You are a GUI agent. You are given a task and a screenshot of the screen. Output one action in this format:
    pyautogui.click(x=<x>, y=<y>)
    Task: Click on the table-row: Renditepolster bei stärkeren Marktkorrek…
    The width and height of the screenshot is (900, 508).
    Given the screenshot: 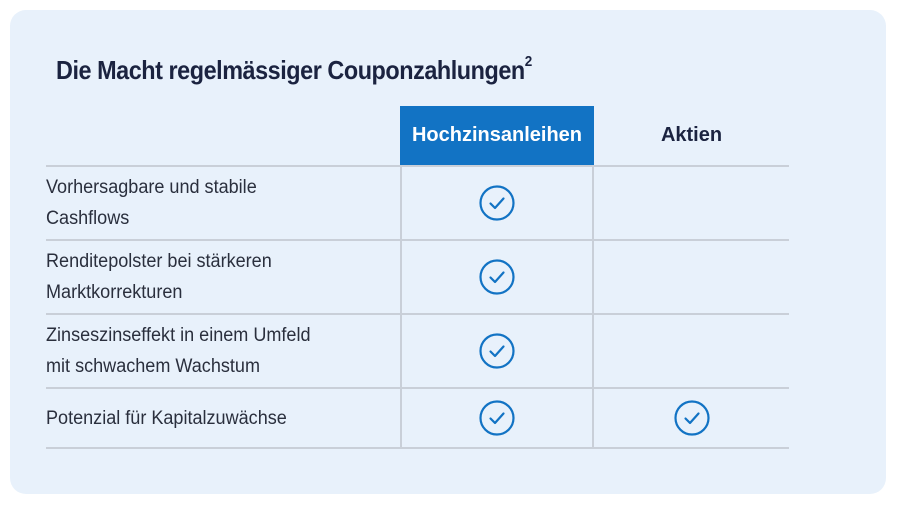 What is the action you would take?
    pyautogui.click(x=417, y=278)
    